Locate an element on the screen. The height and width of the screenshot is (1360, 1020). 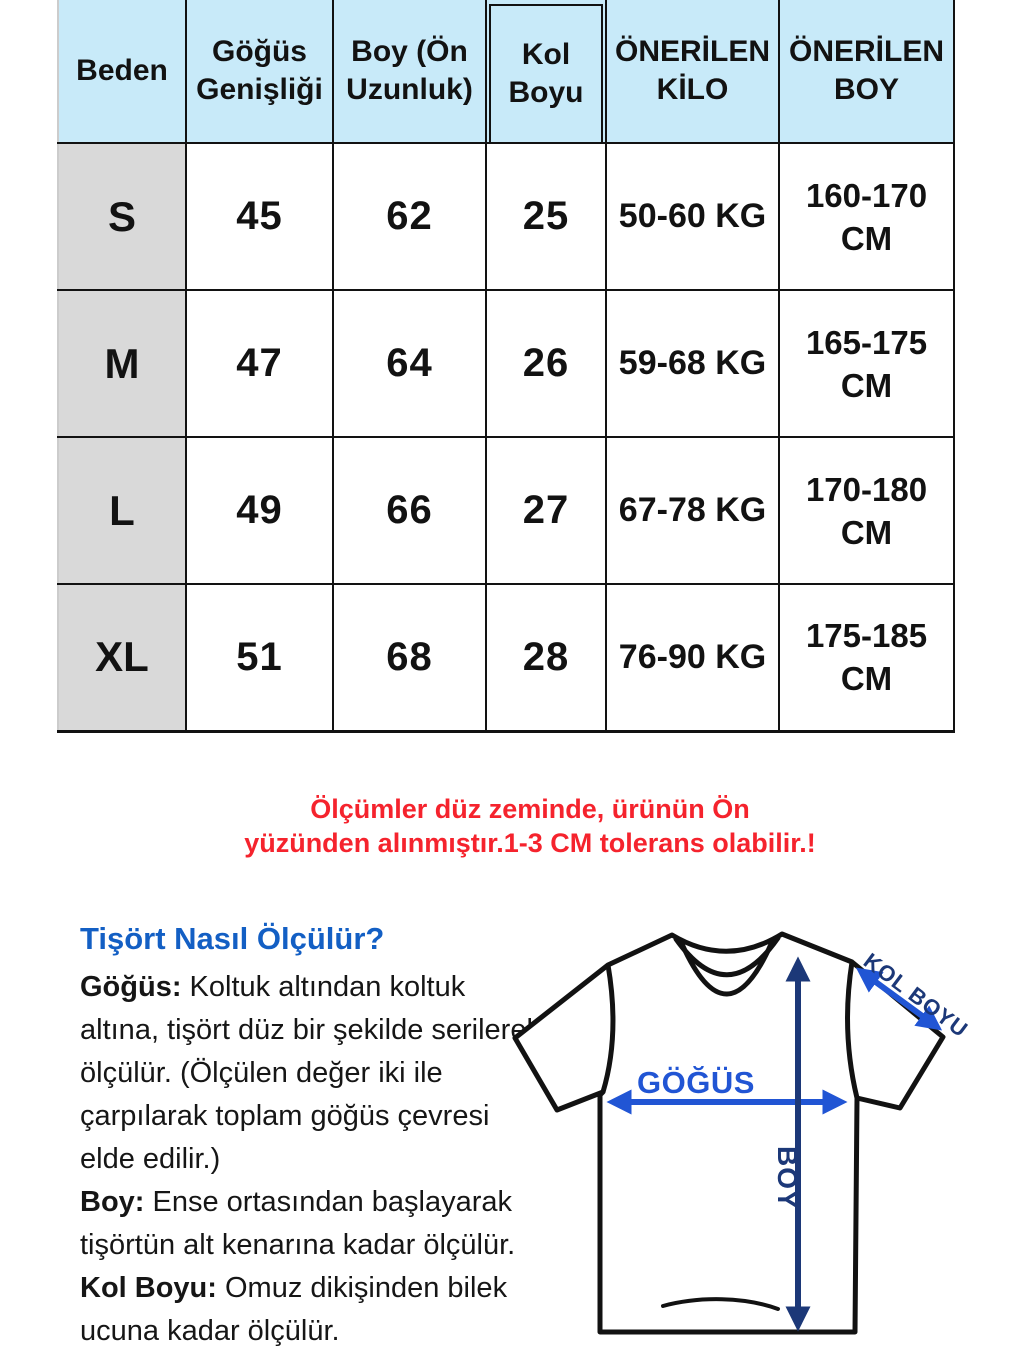
hem-swoosh is located at coordinates (720, 1304).